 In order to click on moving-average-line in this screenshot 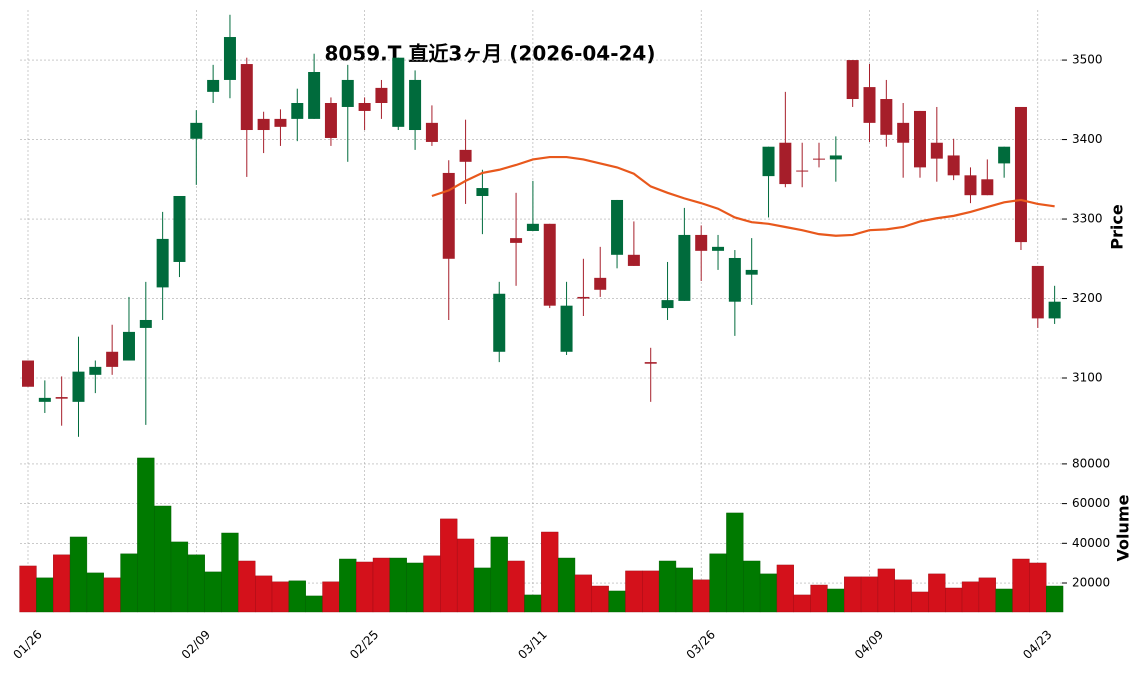, I will do `click(743, 196)`.